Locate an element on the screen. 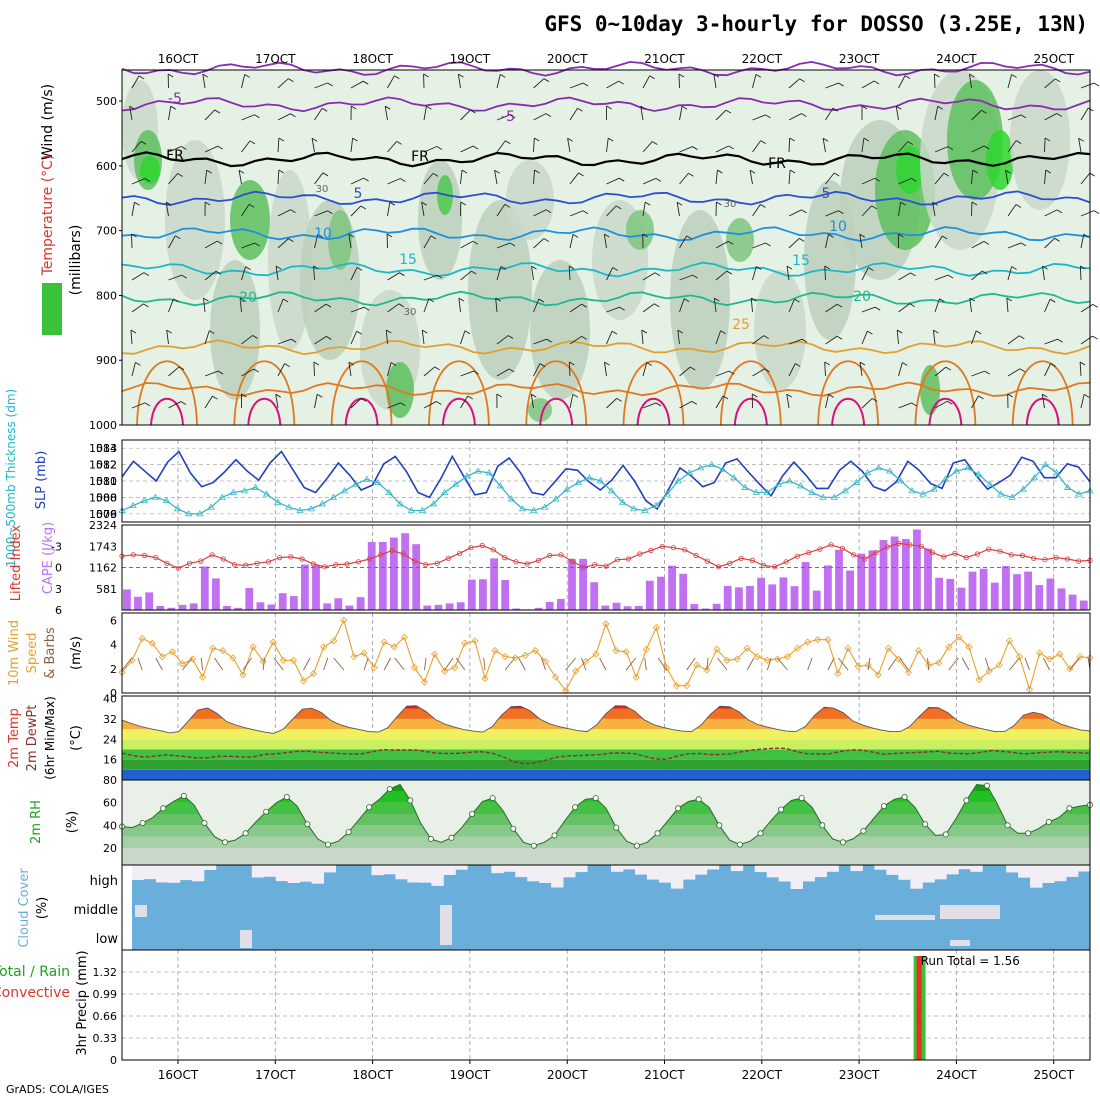 The image size is (1100, 1100). precip-tick-label: 1.32 is located at coordinates (105, 972).